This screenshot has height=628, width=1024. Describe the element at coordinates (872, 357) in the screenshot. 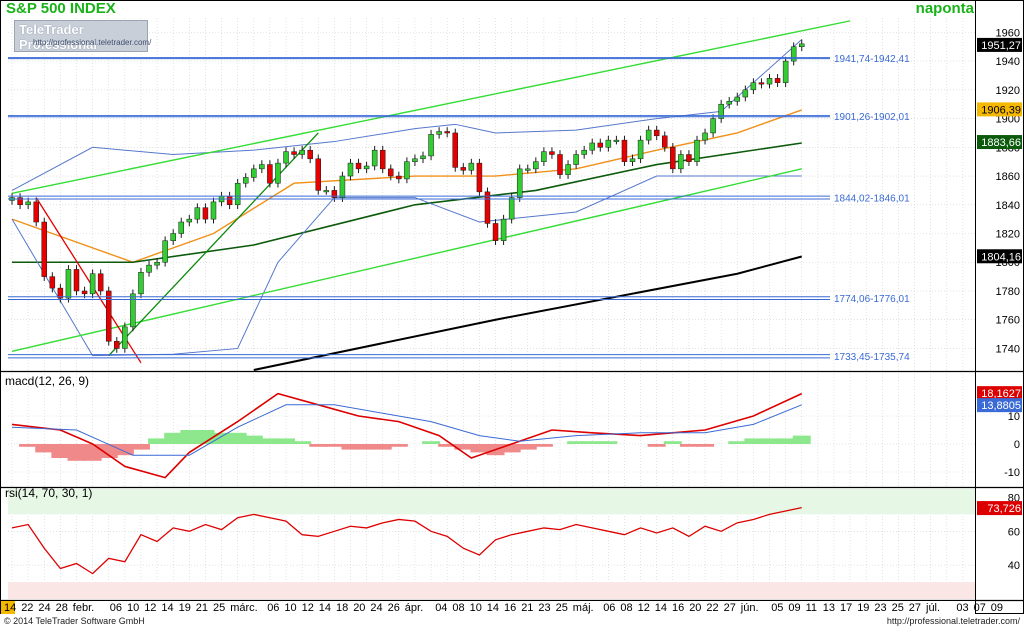

I see `level-label: 1733,45-1735,74` at that location.